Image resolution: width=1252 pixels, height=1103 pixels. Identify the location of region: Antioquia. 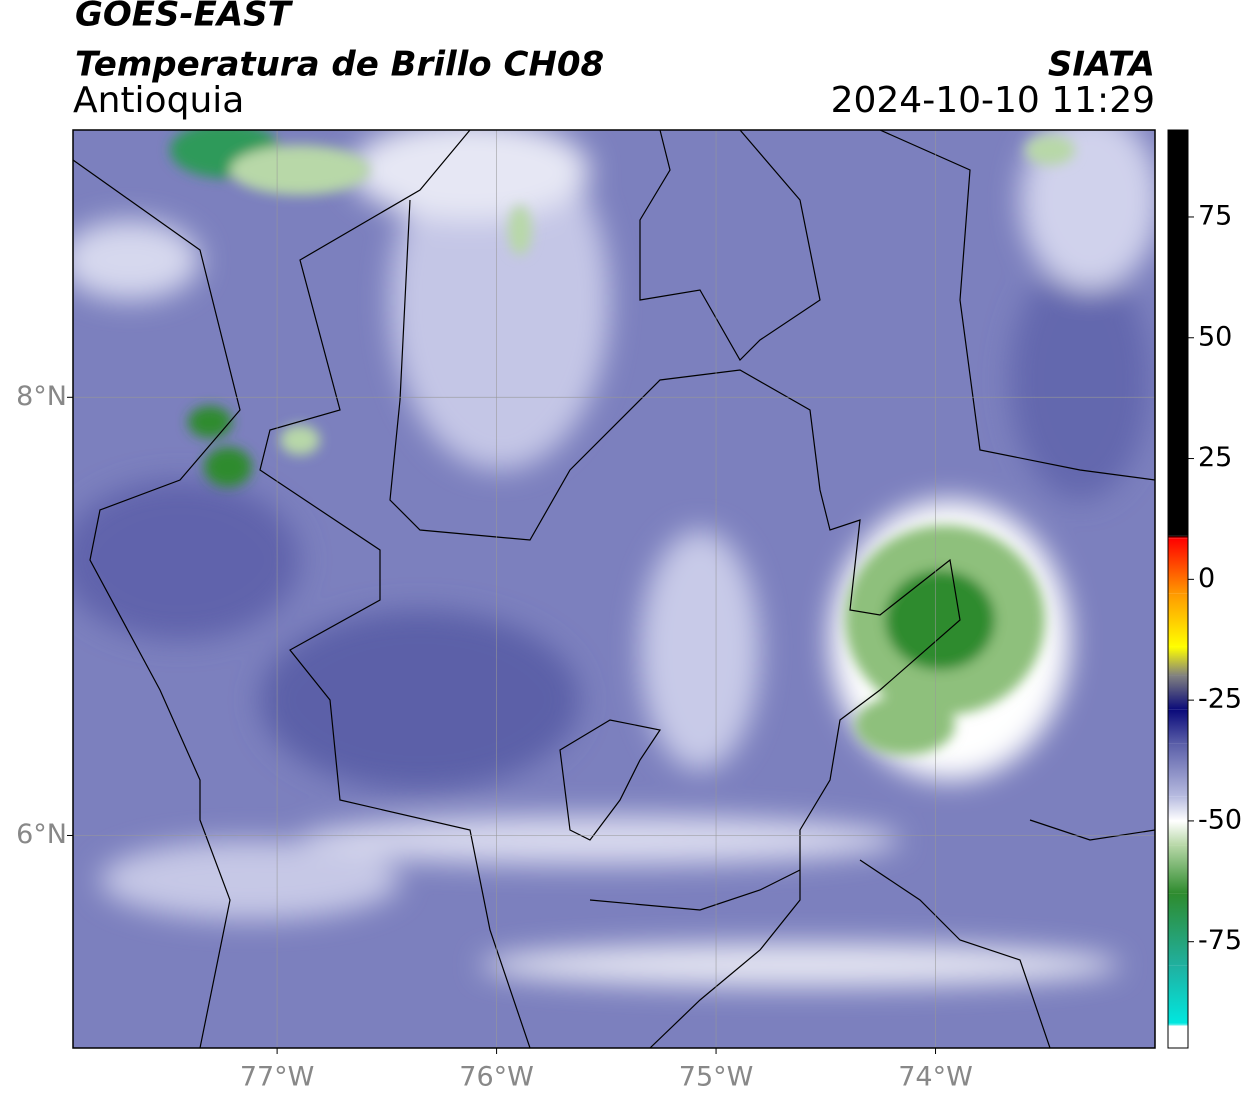
(158, 100).